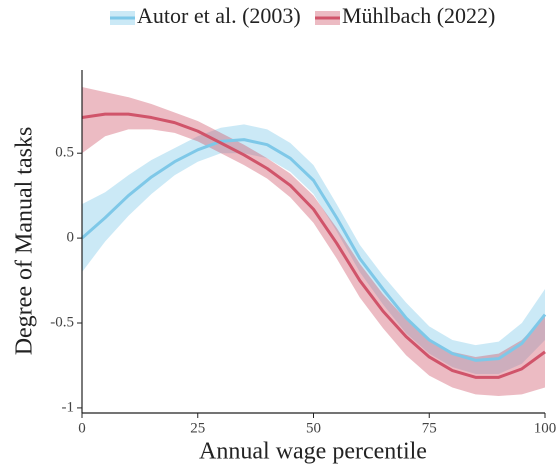  Describe the element at coordinates (219, 15) in the screenshot. I see `legend-label: Autor et al. (2003)` at that location.